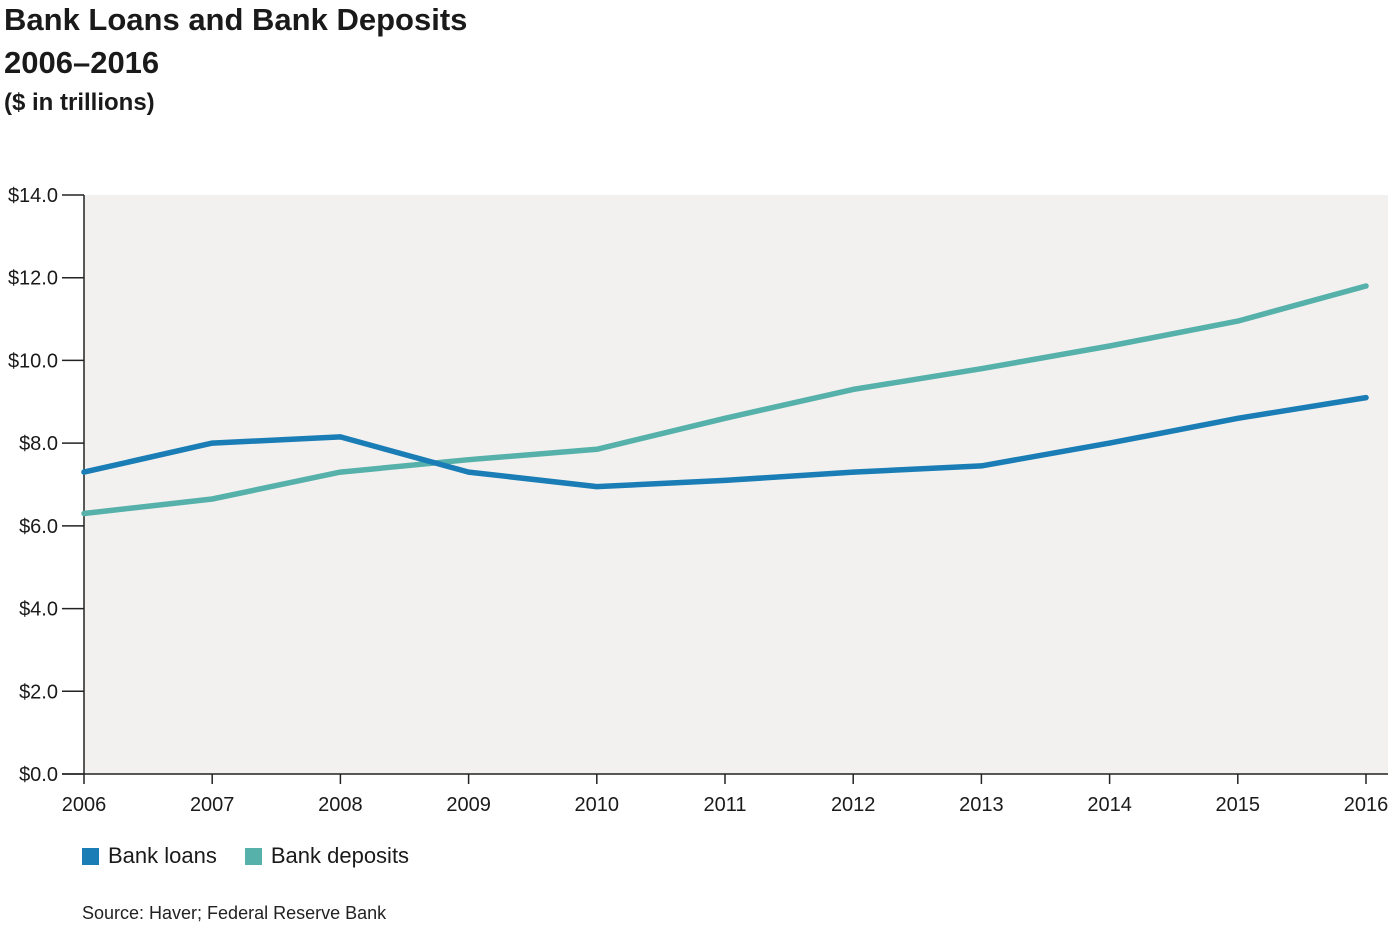 This screenshot has height=941, width=1400. What do you see at coordinates (162, 855) in the screenshot?
I see `legend-label-bank-loans: Bank loans` at bounding box center [162, 855].